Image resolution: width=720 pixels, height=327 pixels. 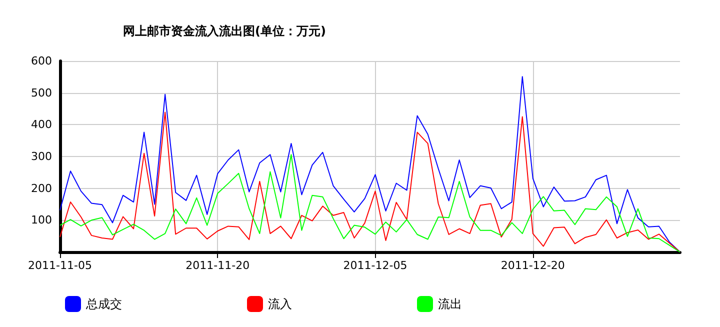 What do you see at coordinates (375, 265) in the screenshot?
I see `x-tick-label: 2011-12-05` at bounding box center [375, 265].